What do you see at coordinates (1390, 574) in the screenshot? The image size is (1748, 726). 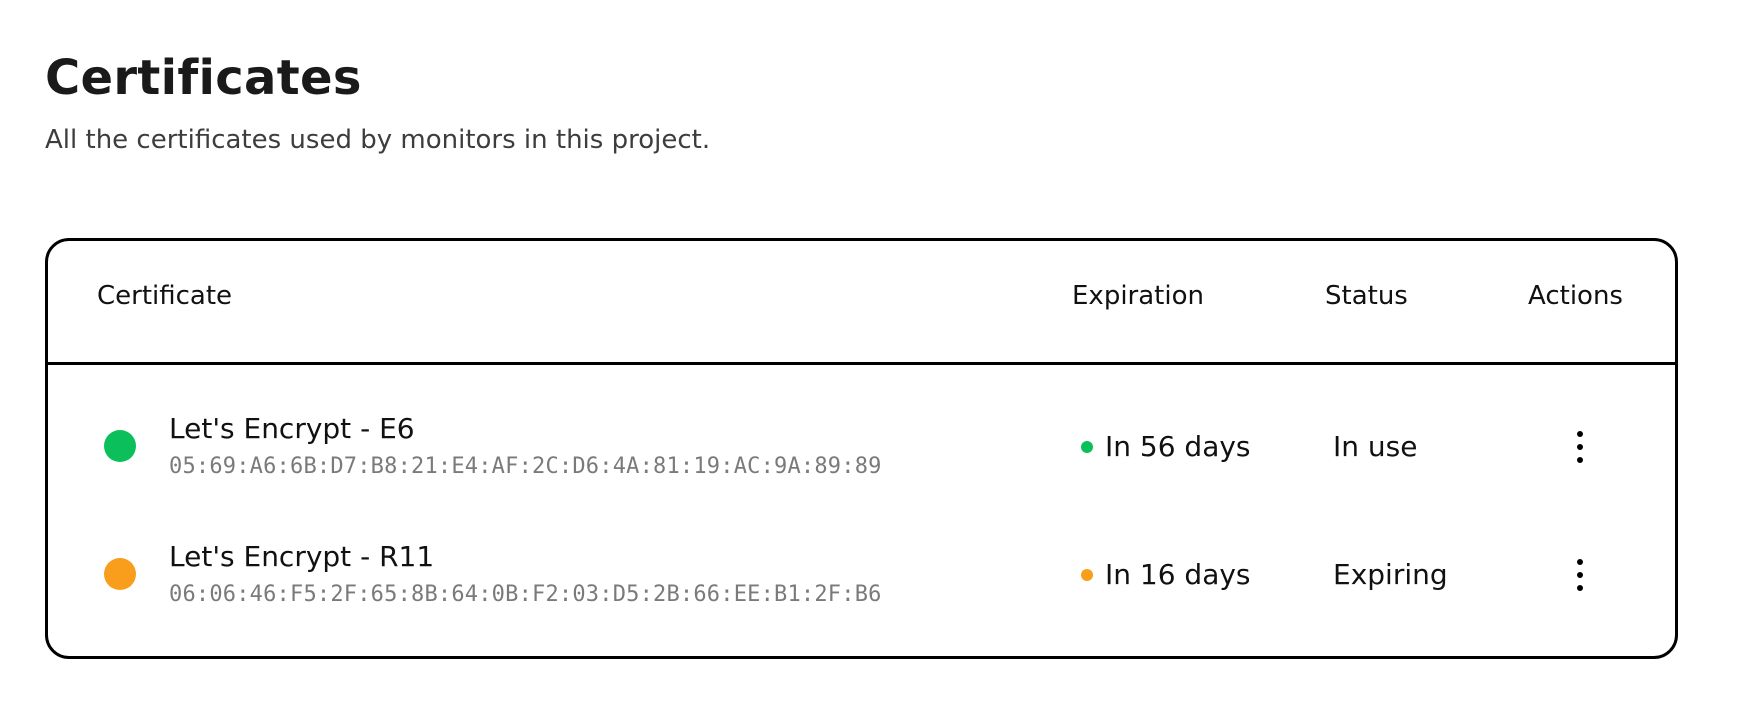 I see `status-text: Expiring` at bounding box center [1390, 574].